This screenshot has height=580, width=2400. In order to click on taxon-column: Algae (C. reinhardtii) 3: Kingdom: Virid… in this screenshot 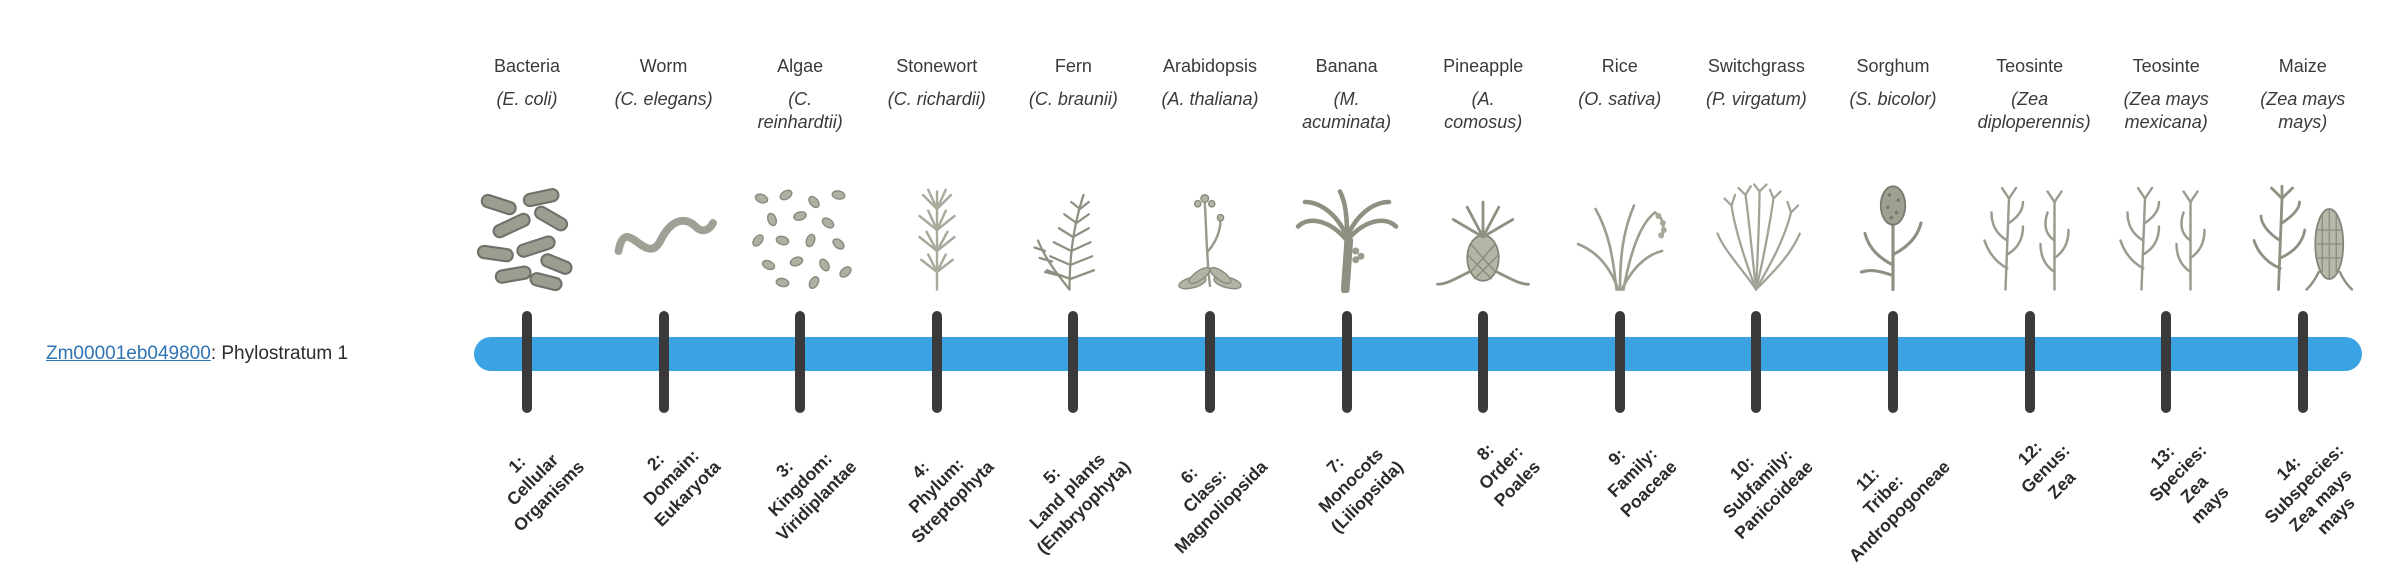, I will do `click(800, 290)`.